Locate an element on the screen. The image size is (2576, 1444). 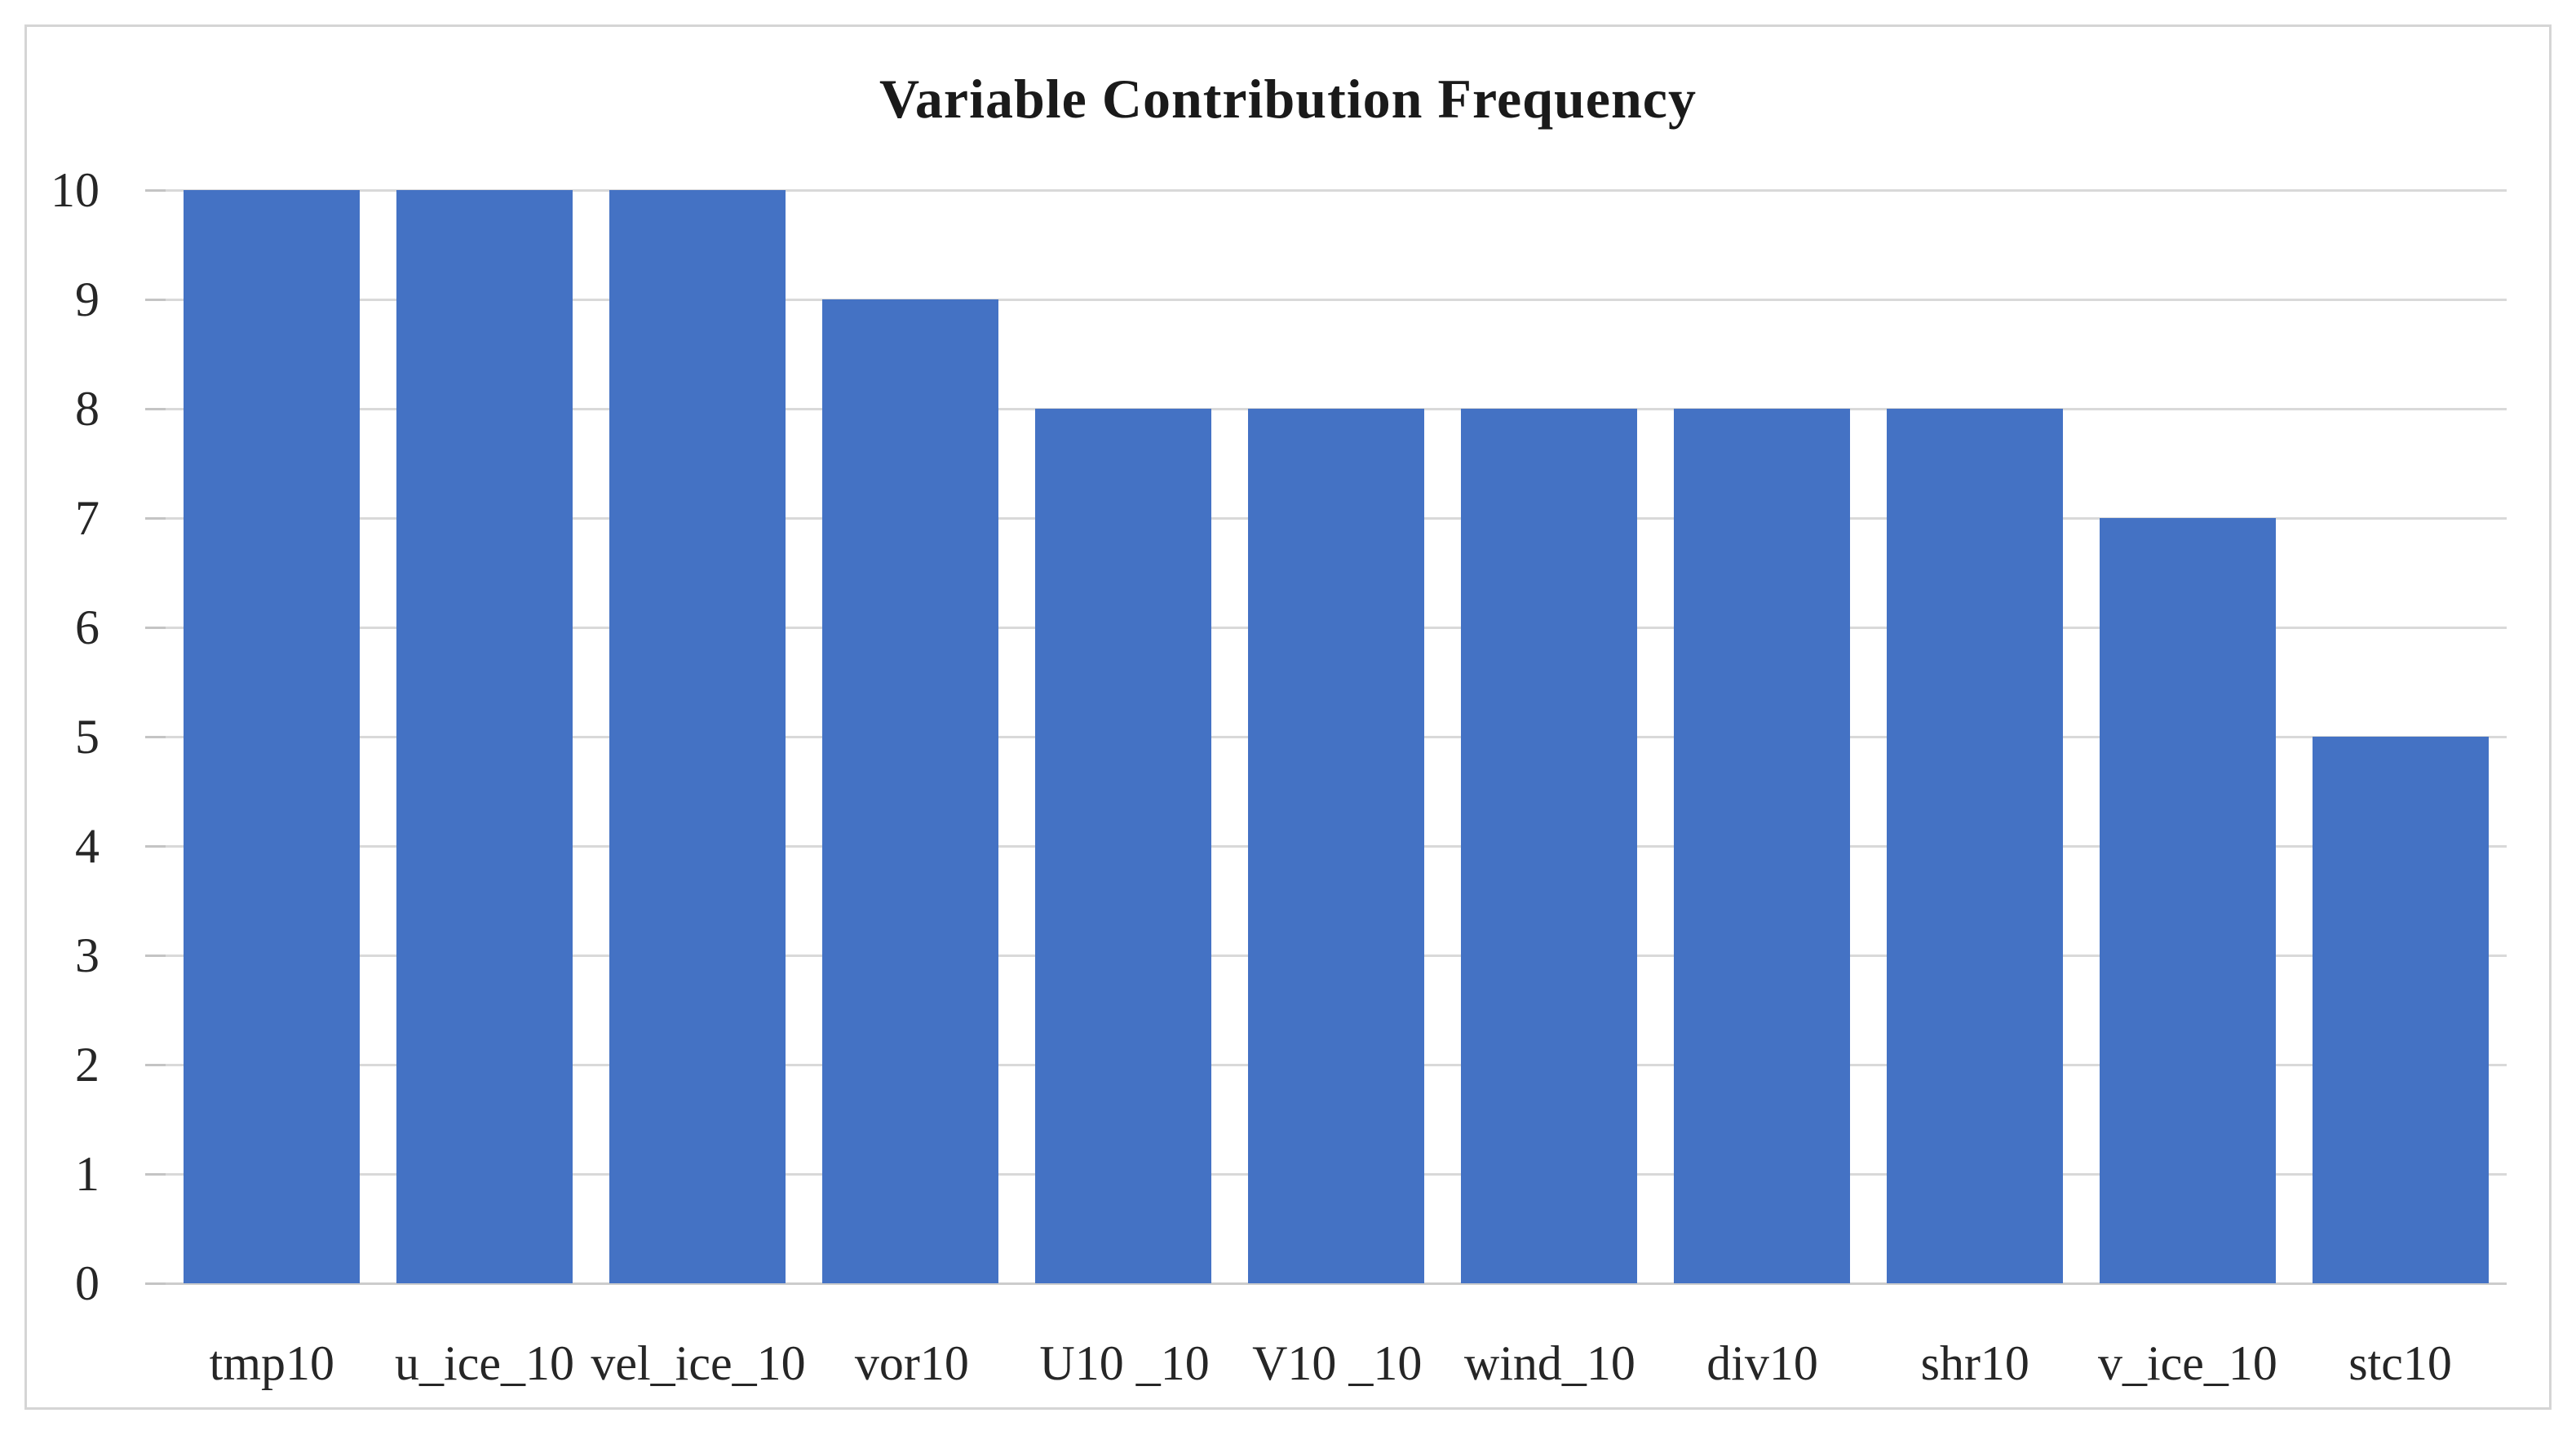
bar-shr10 is located at coordinates (1974, 846).